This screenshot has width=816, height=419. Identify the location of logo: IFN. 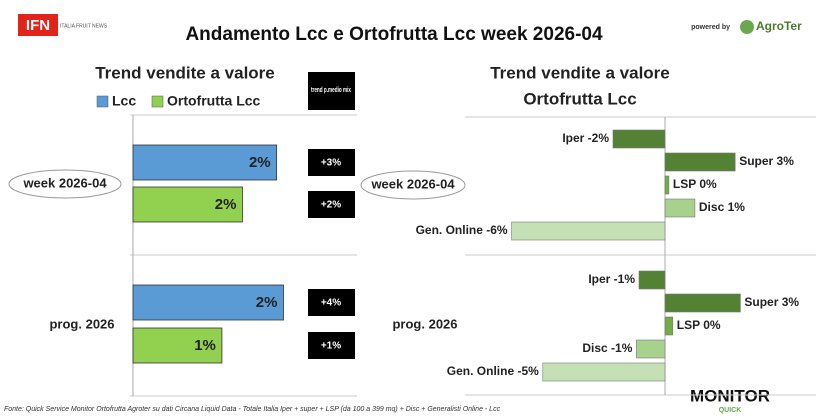
(38, 25).